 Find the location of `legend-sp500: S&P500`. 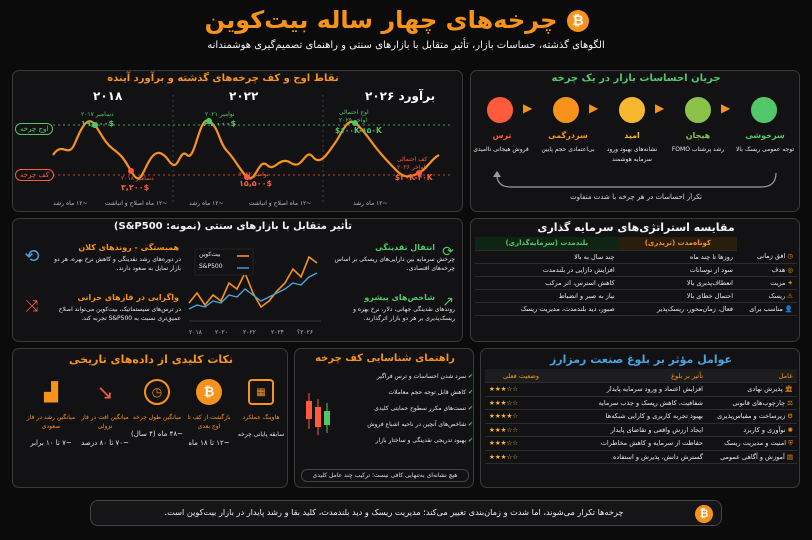

legend-sp500: S&P500 is located at coordinates (211, 266).